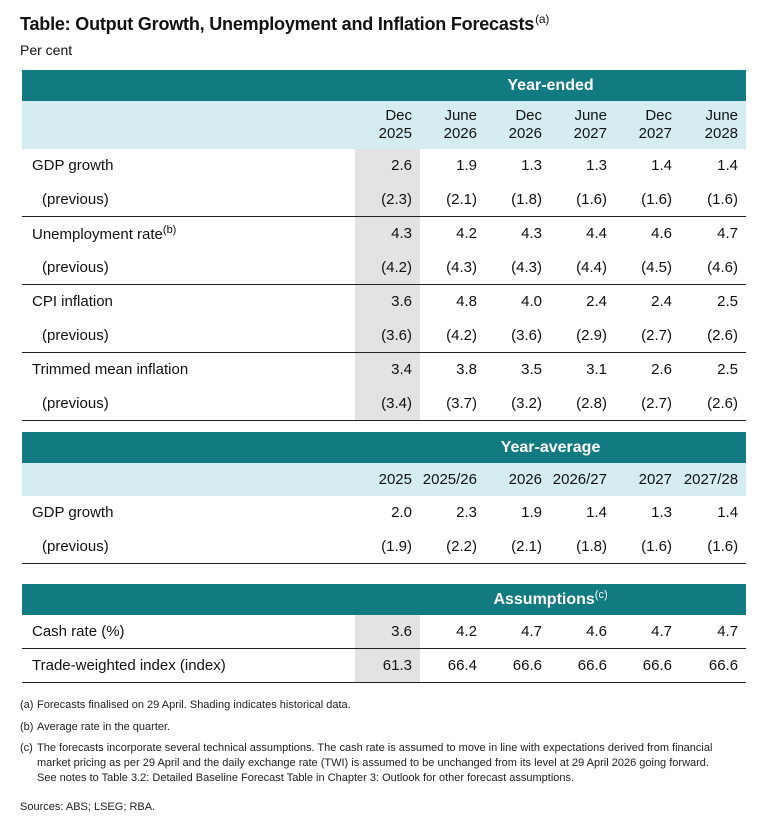 This screenshot has width=764, height=829. What do you see at coordinates (647, 479) in the screenshot?
I see `column-header: 2027` at bounding box center [647, 479].